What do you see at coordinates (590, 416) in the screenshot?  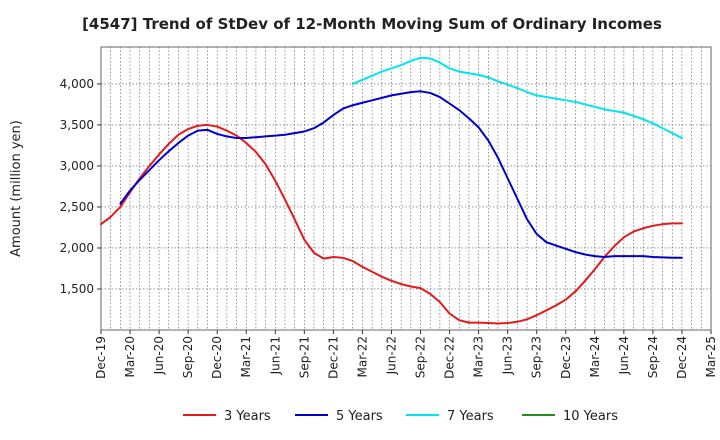 I see `legend-label: 10 Years` at bounding box center [590, 416].